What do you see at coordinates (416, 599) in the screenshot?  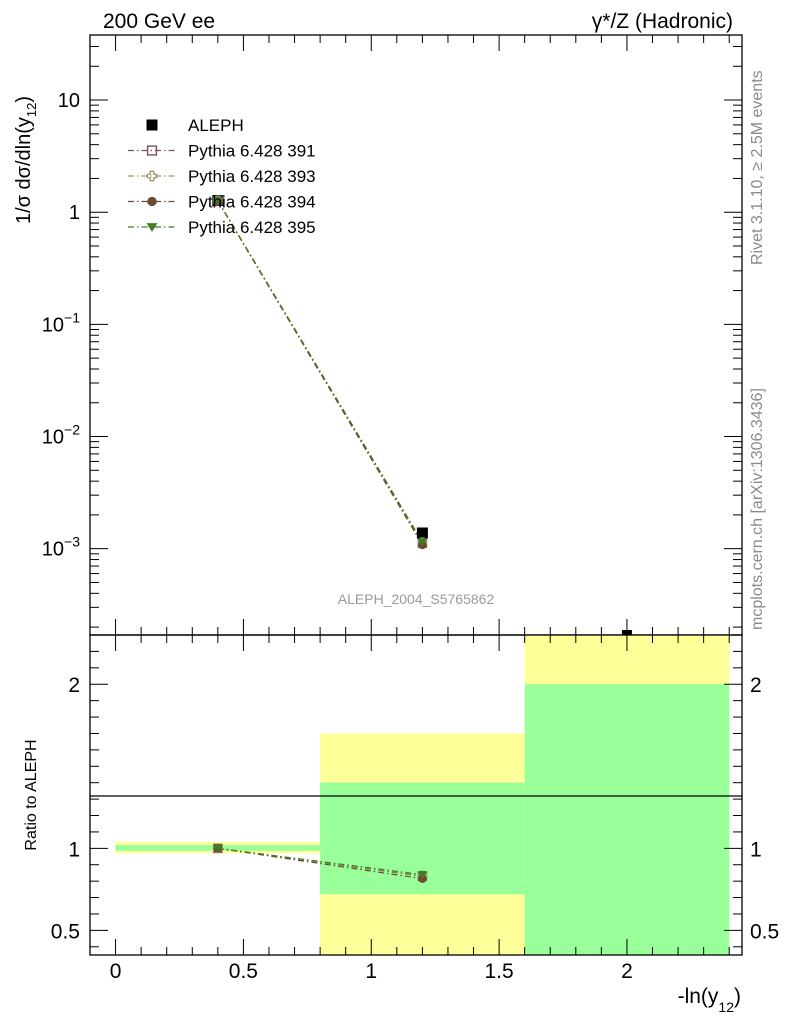 I see `watermark-label: ALEPH_2004_S5765862` at bounding box center [416, 599].